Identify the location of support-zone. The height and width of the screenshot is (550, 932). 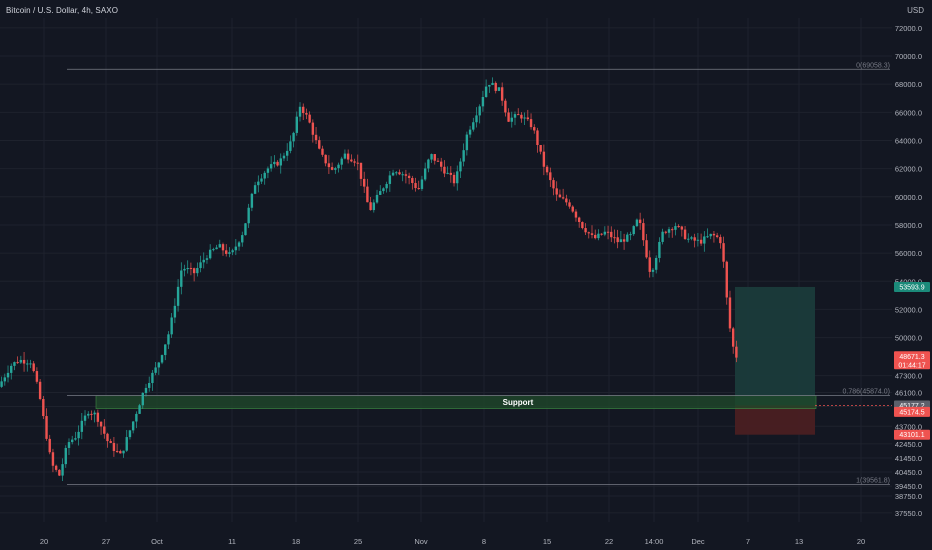
(456, 402).